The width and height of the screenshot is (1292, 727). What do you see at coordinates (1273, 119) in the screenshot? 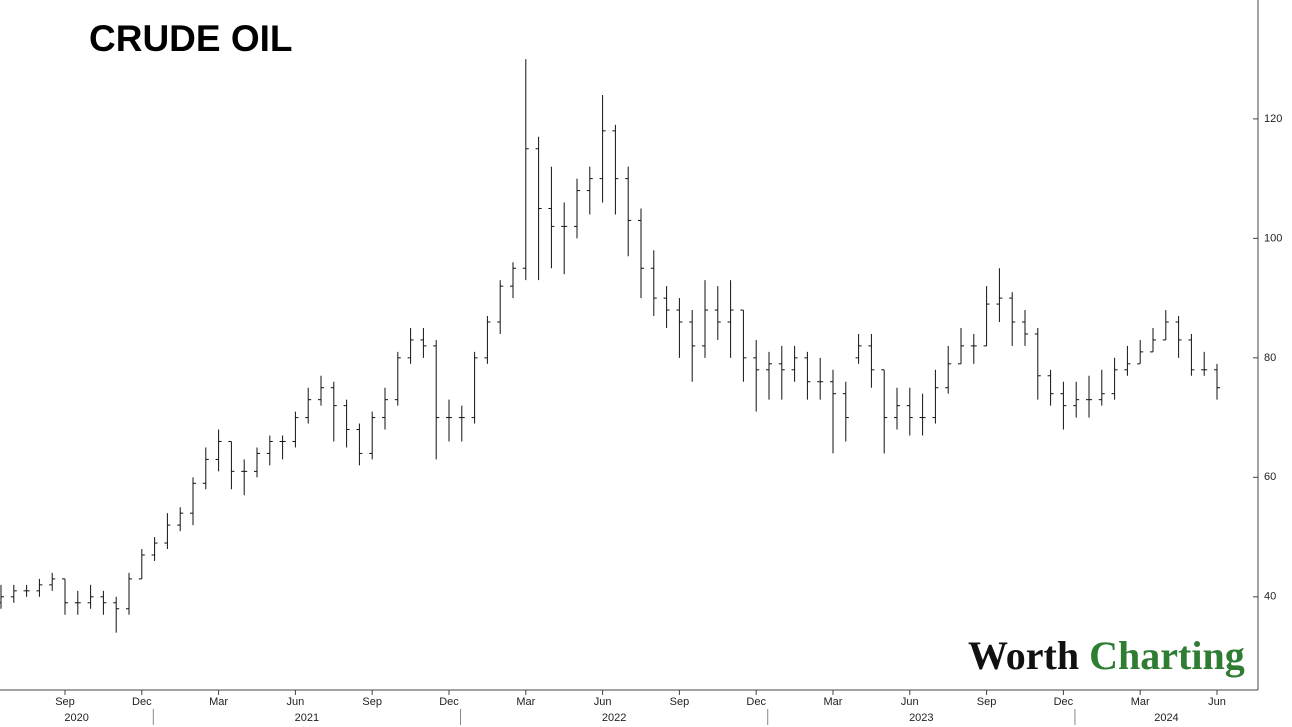
I see `y-tick-label: 120` at bounding box center [1273, 119].